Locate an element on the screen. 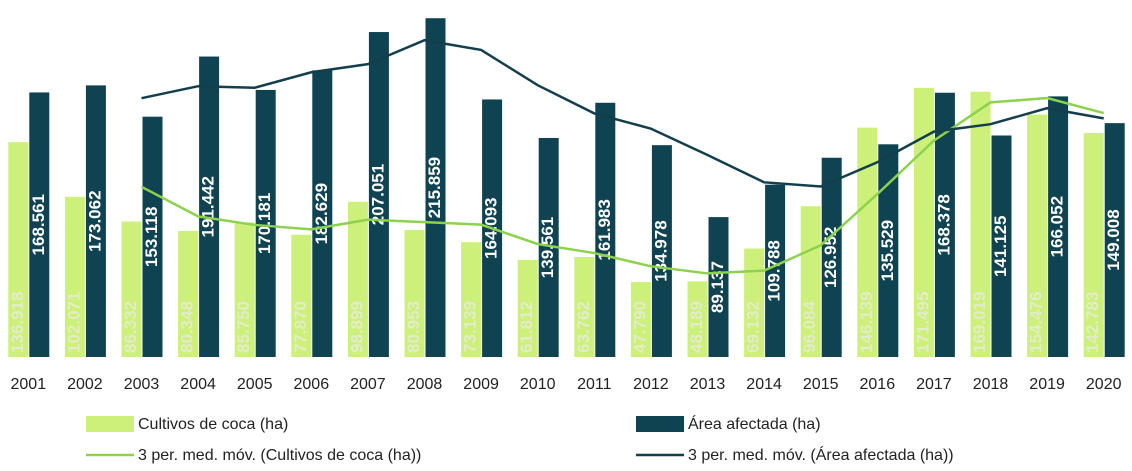 Image resolution: width=1132 pixels, height=471 pixels. x-tick-label: 2006 is located at coordinates (312, 384).